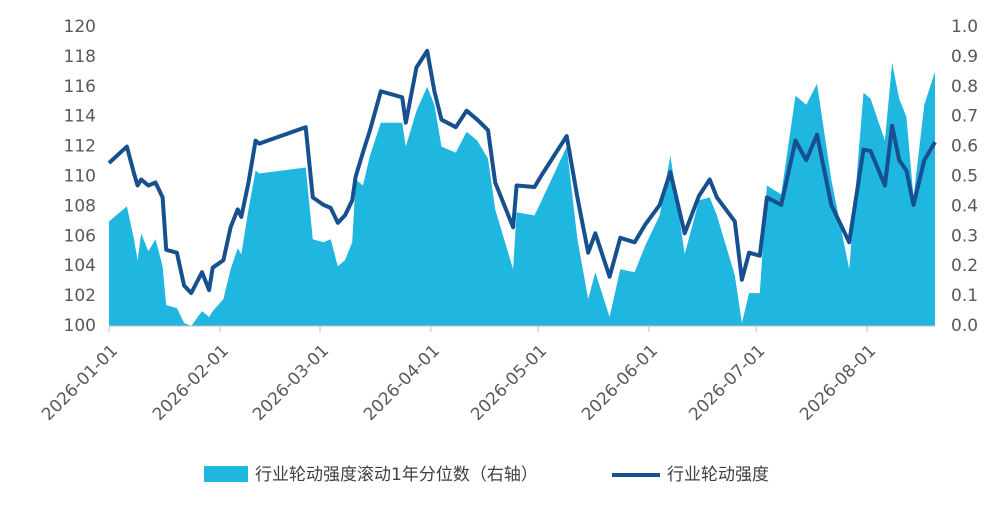  I want to click on y-tick-label: 110, so click(80, 177).